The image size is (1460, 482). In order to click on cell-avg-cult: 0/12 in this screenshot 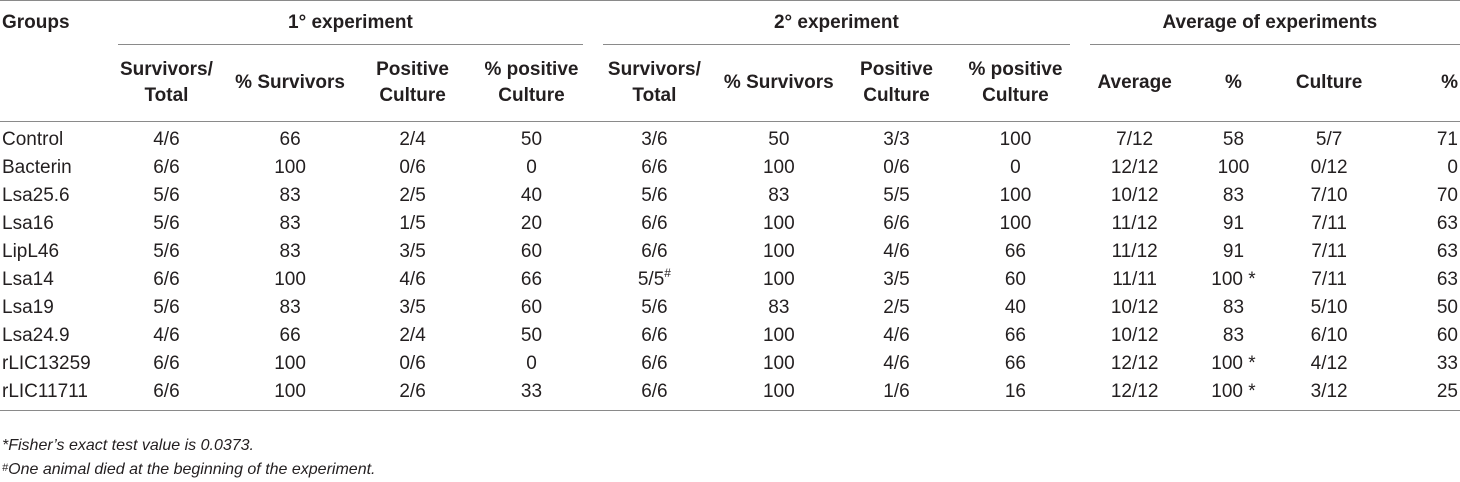, I will do `click(1328, 168)`.